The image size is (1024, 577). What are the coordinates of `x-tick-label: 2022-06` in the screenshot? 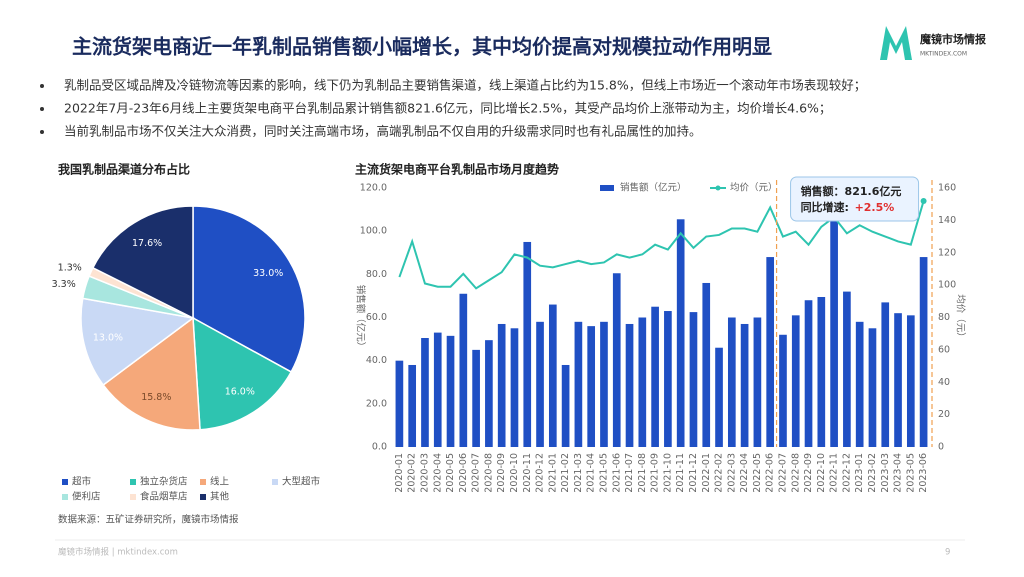 It's located at (770, 473).